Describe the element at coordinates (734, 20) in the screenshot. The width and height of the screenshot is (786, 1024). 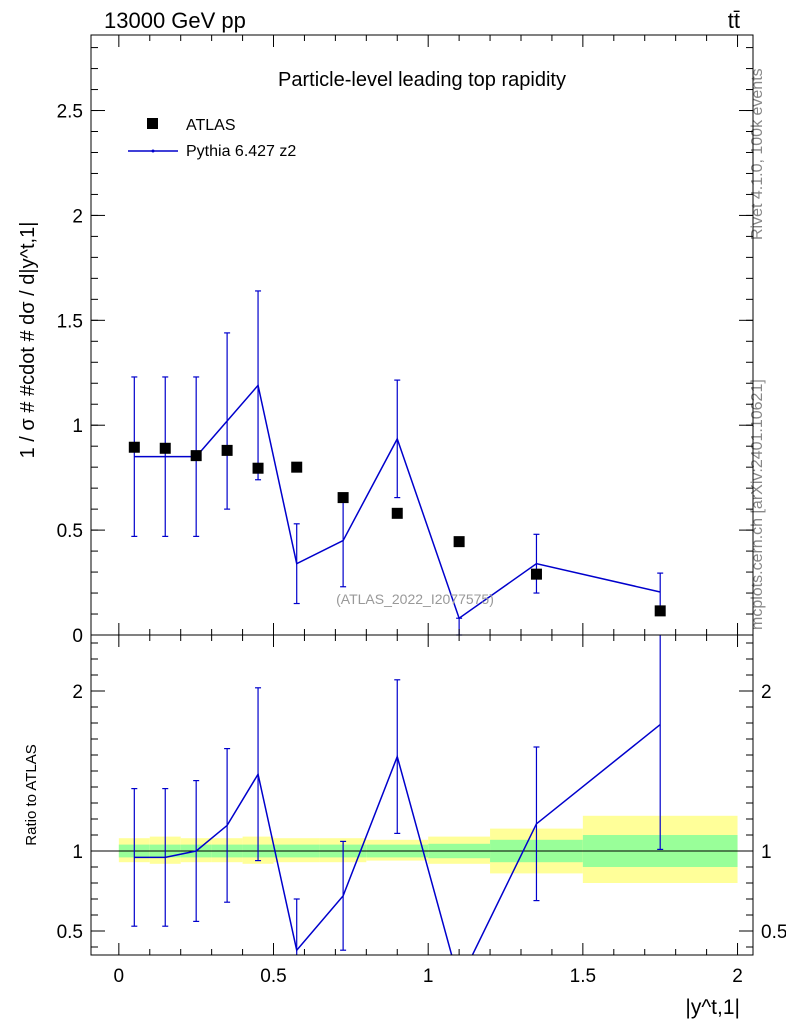
I see `process-label: tt̄` at that location.